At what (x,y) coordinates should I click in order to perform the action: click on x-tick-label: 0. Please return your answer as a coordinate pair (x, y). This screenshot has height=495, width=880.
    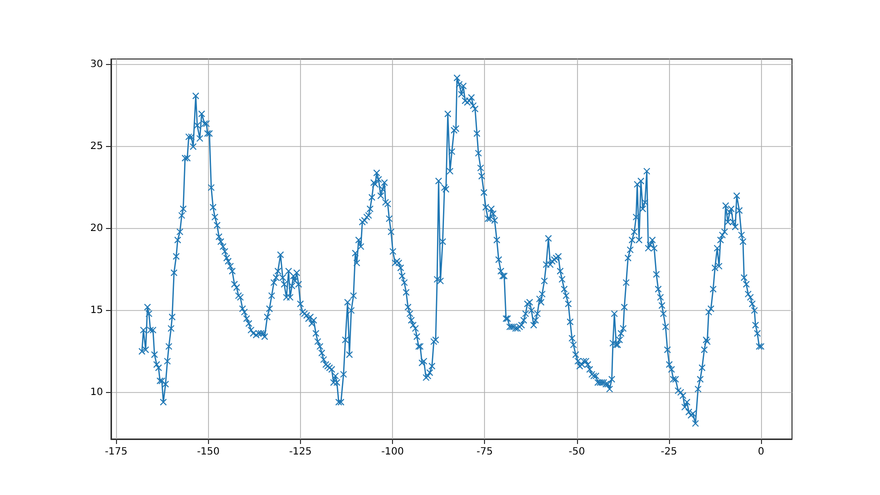
    Looking at the image, I should click on (761, 452).